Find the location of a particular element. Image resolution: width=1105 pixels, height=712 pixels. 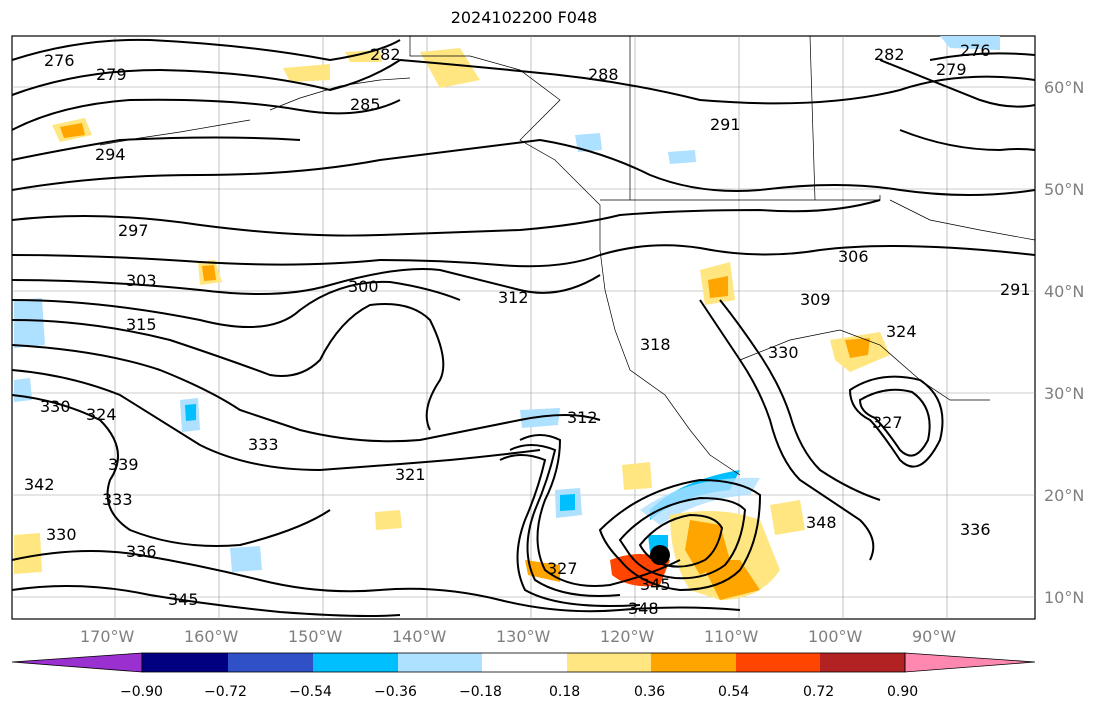

contour-label: 303 is located at coordinates (141, 280).